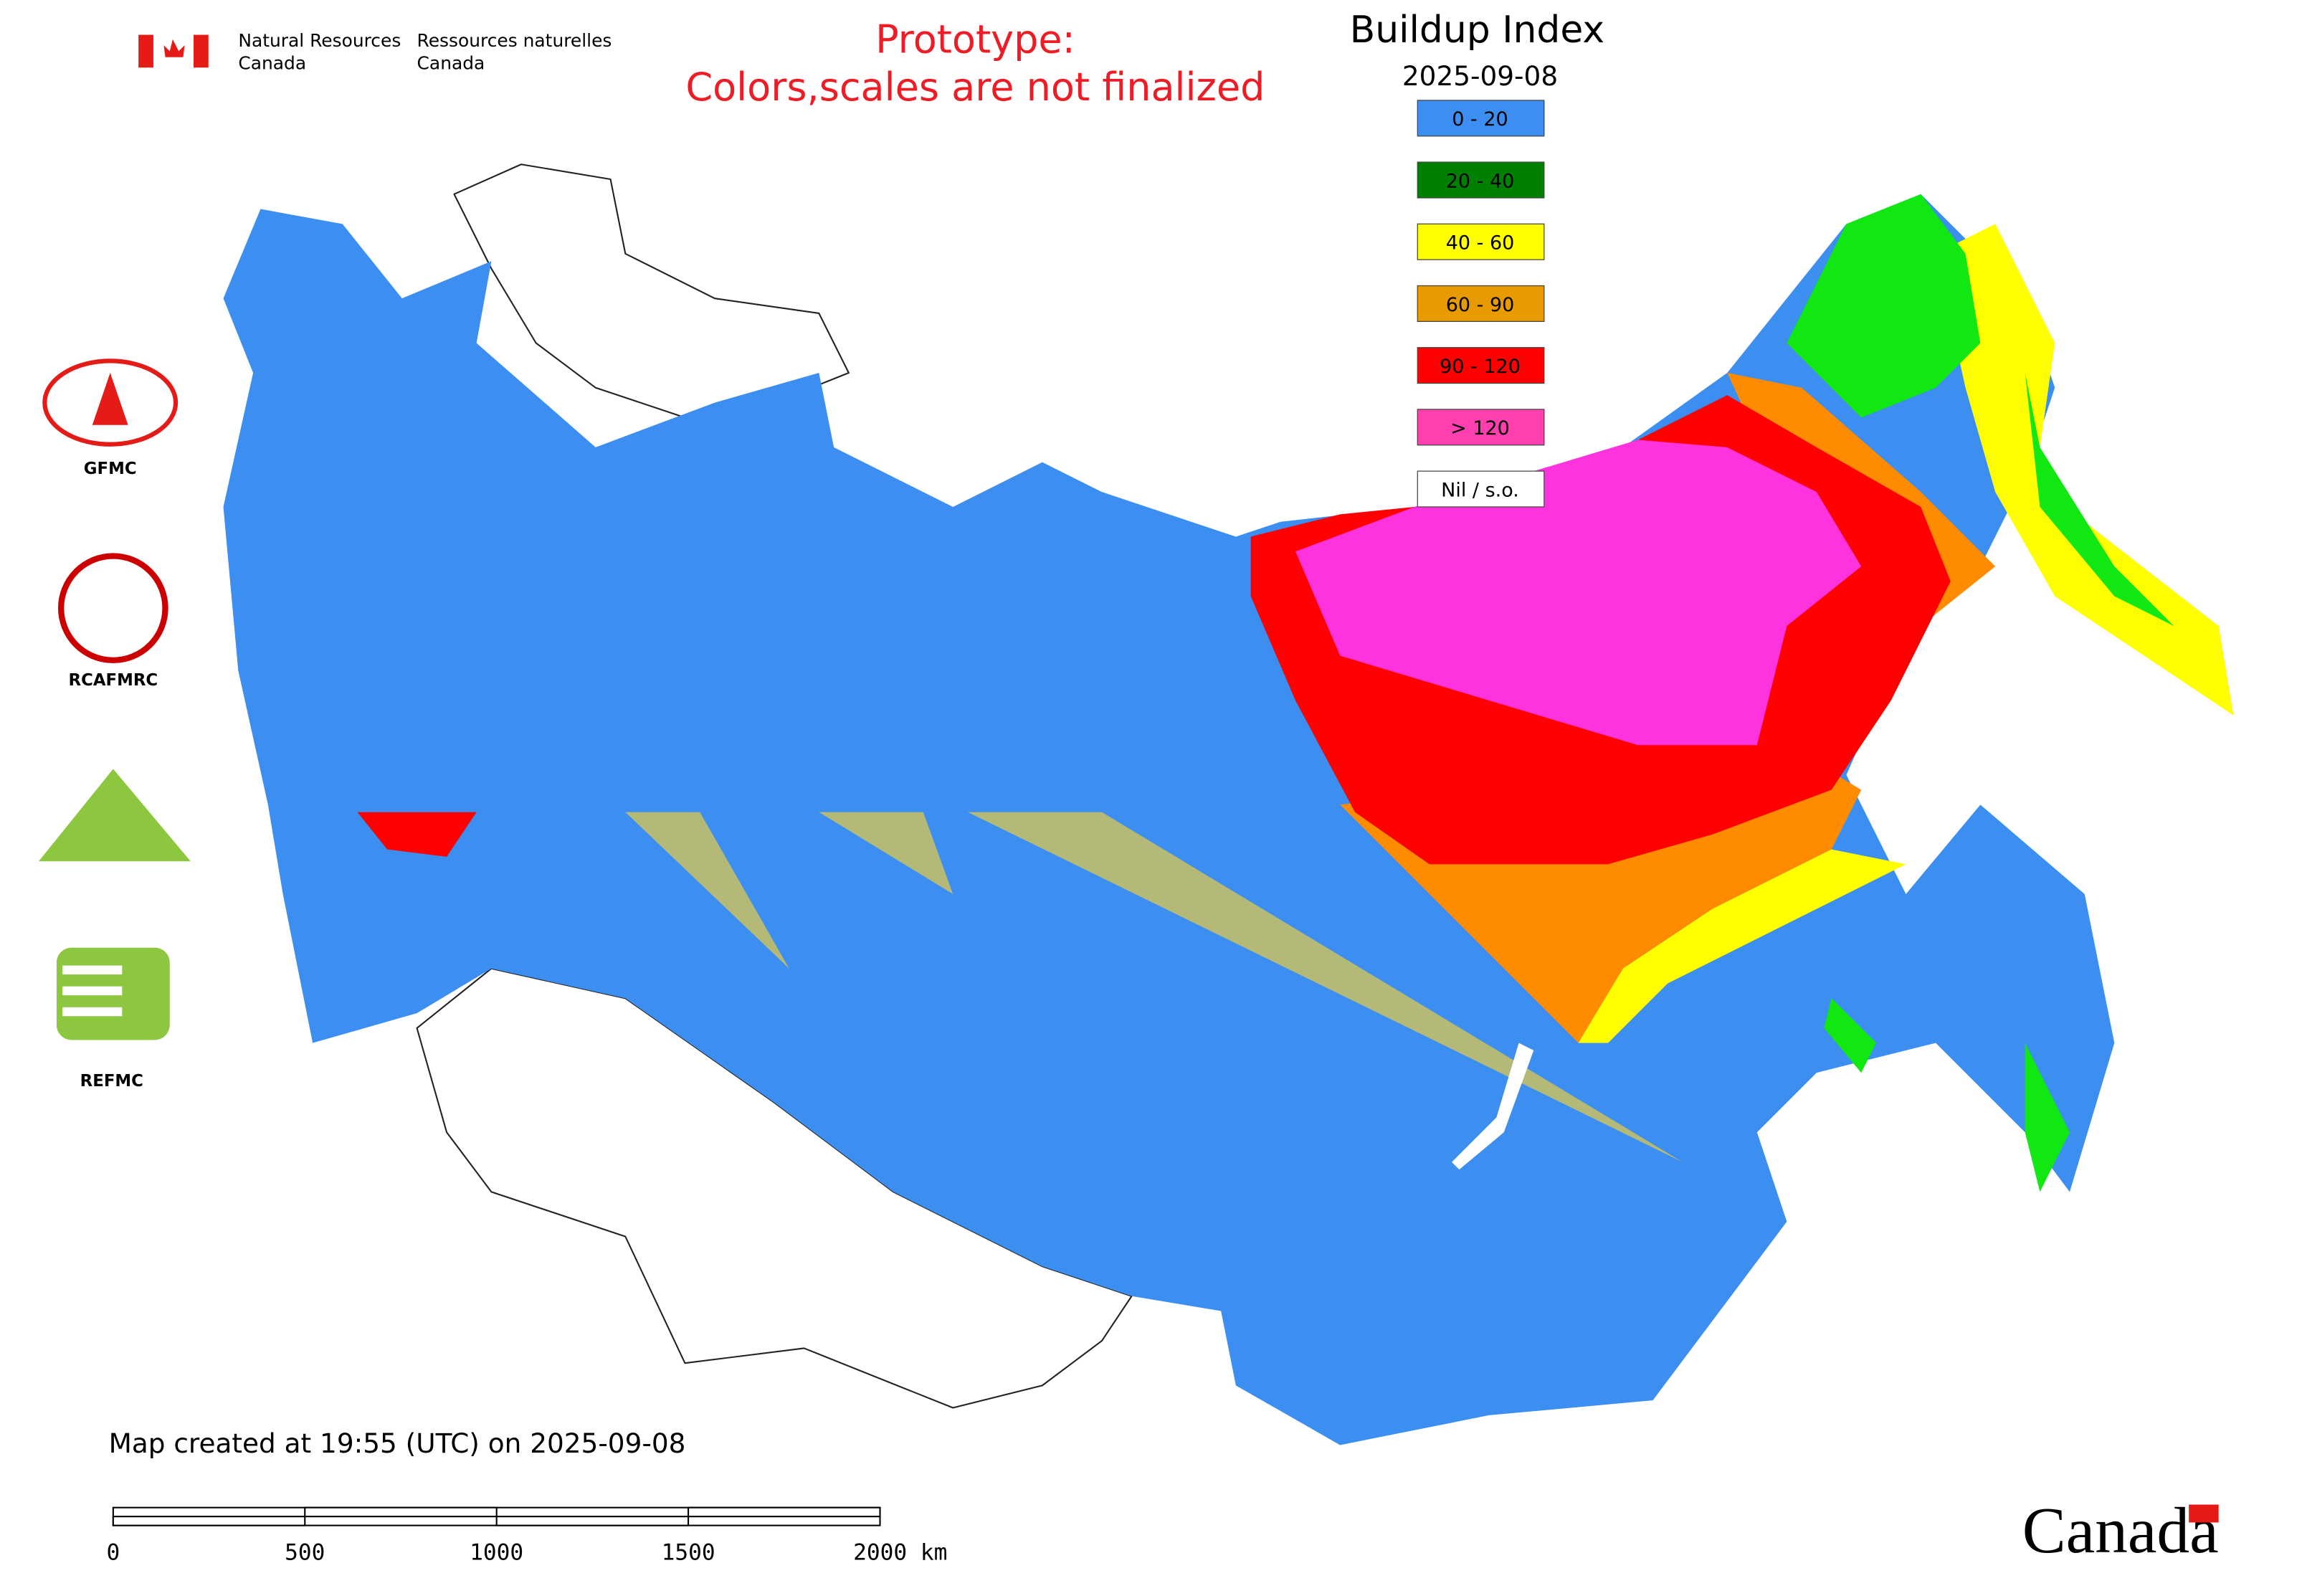 The height and width of the screenshot is (1596, 2302). What do you see at coordinates (319, 40) in the screenshot?
I see `agency-en: Natural Resources` at bounding box center [319, 40].